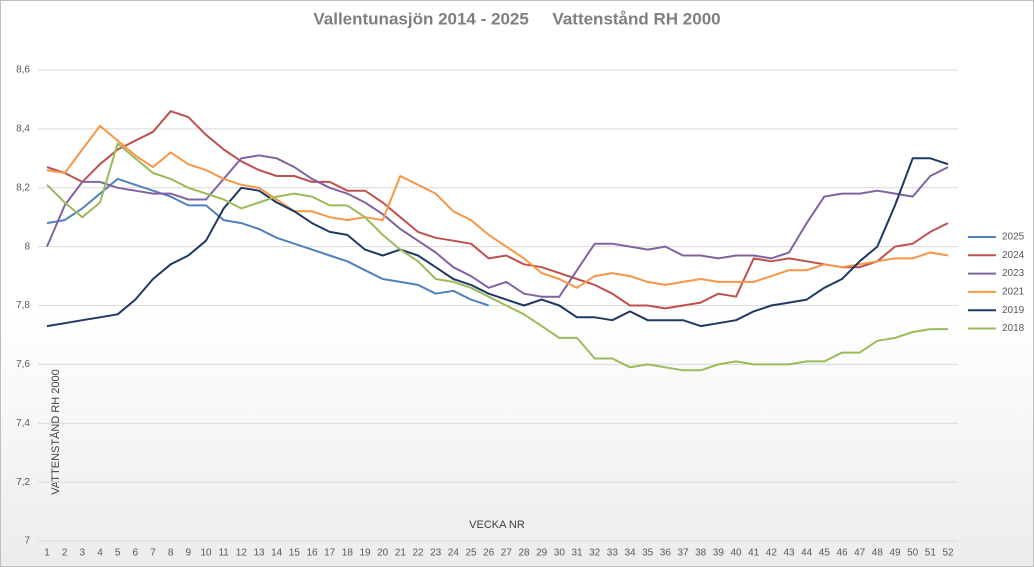 This screenshot has height=567, width=1034. Describe the element at coordinates (1013, 273) in the screenshot. I see `legend-label: 2023` at that location.